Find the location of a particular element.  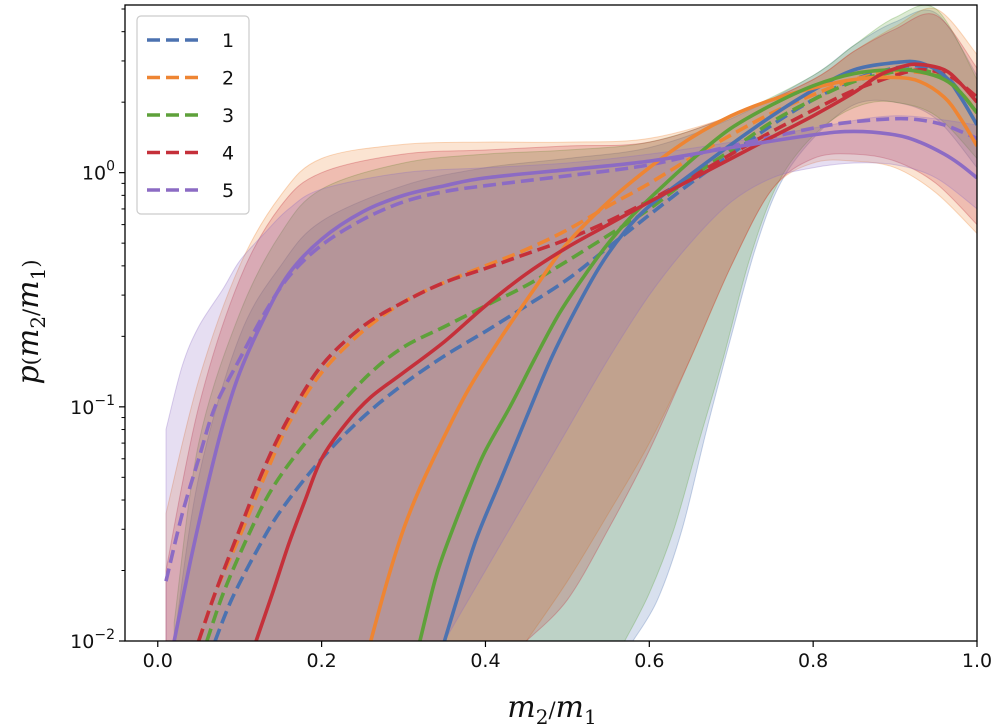

y-axis-label: p(m2/m1) is located at coordinates (30, 321).